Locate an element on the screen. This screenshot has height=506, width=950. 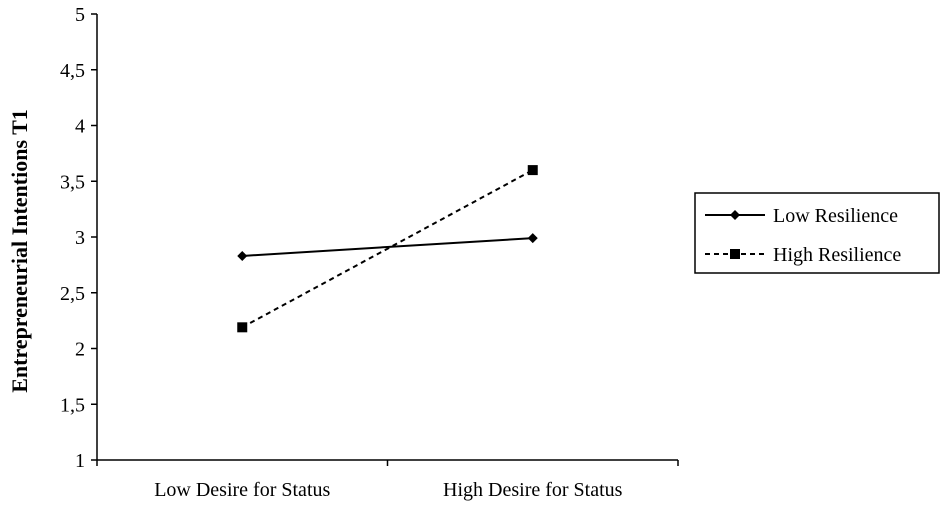
y-axis-title: Entrepreneurial Intentions T1 is located at coordinates (19, 251).